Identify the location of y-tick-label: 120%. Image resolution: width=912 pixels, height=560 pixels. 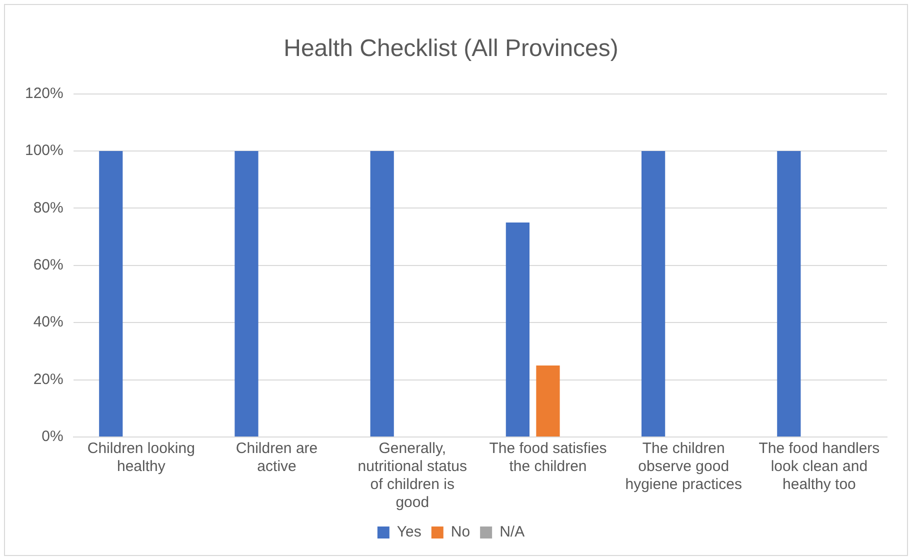
(44, 93).